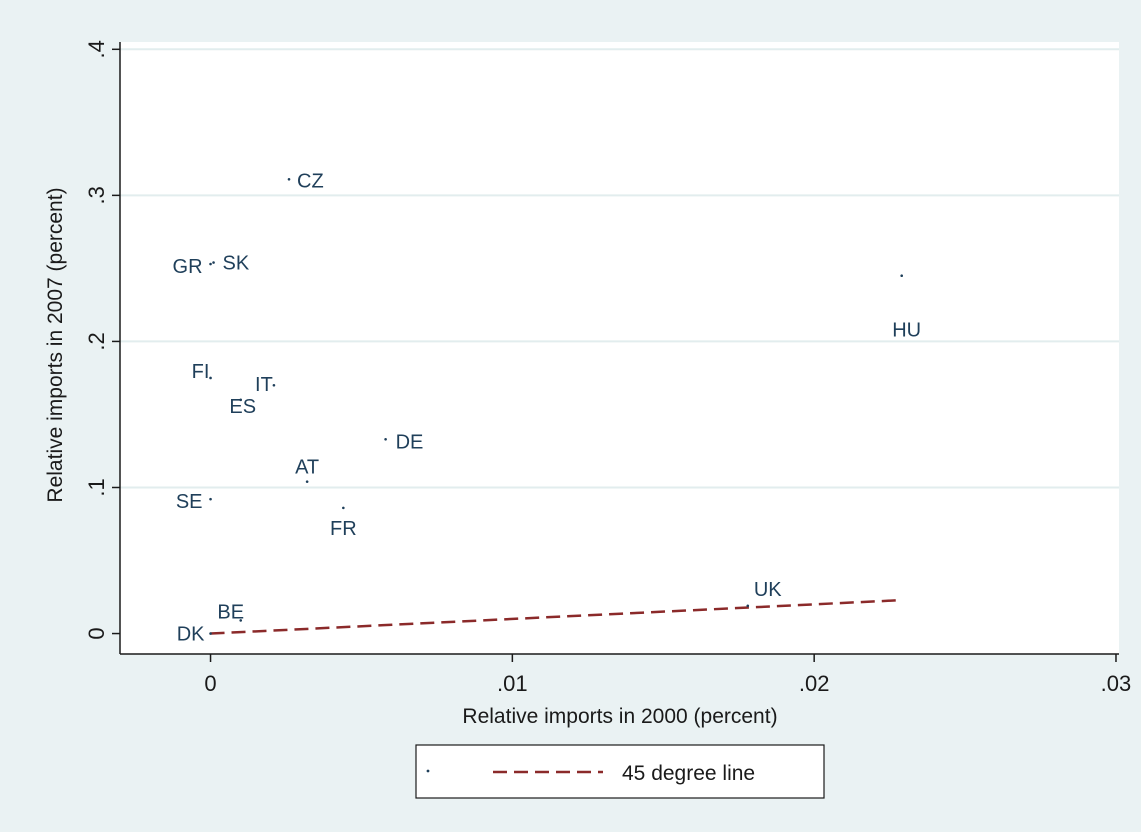 This screenshot has height=832, width=1141. What do you see at coordinates (512, 683) in the screenshot?
I see `x-tick-label: .01` at bounding box center [512, 683].